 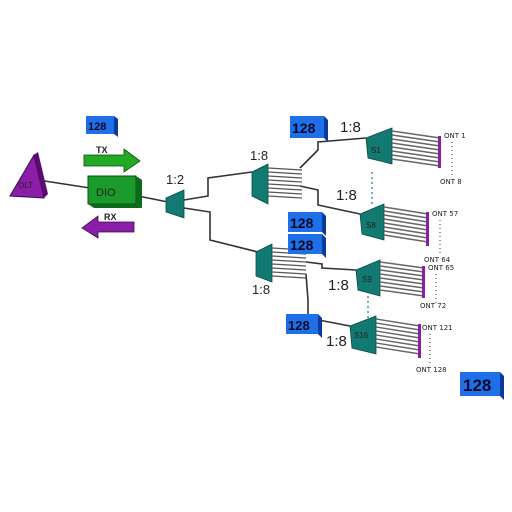 What do you see at coordinates (102, 150) in the screenshot?
I see `tx-label: TX` at bounding box center [102, 150].